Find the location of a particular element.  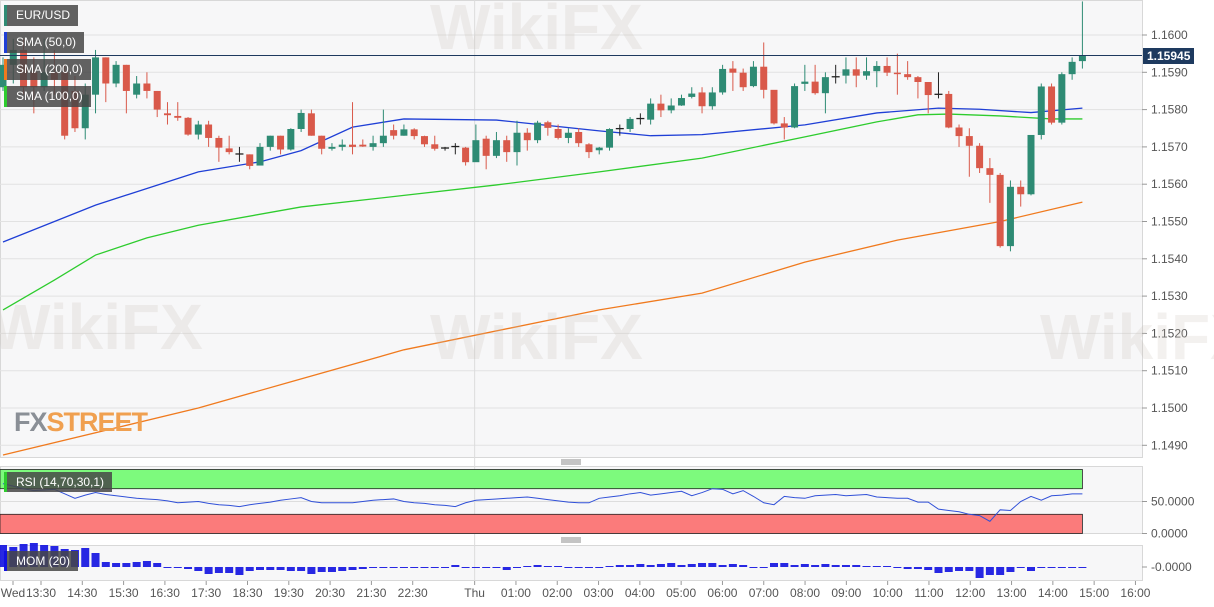

legend-symbol-label: EUR/USD is located at coordinates (43, 15).